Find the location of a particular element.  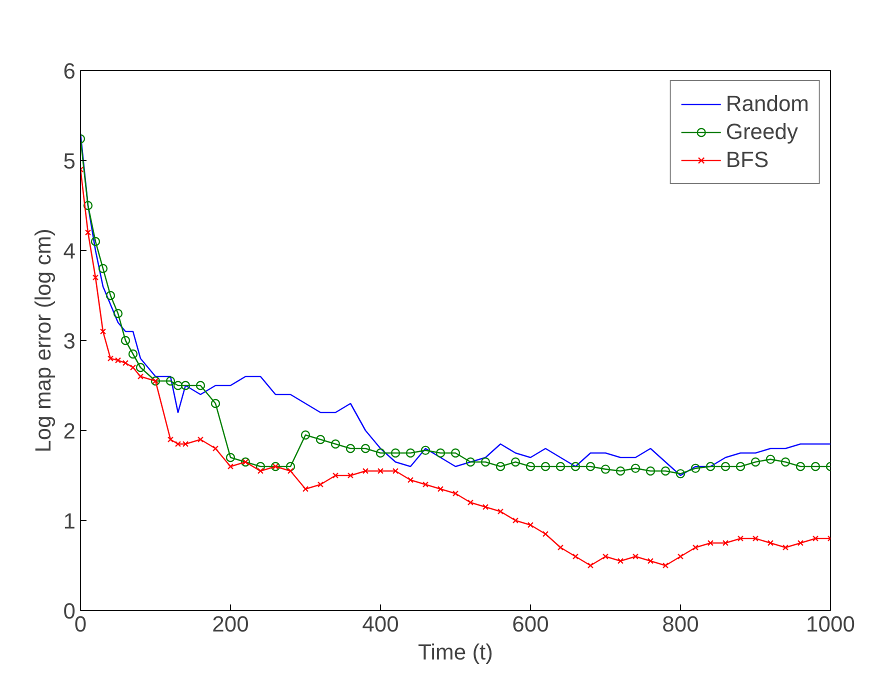

y-tick-label: 2 is located at coordinates (69, 431).